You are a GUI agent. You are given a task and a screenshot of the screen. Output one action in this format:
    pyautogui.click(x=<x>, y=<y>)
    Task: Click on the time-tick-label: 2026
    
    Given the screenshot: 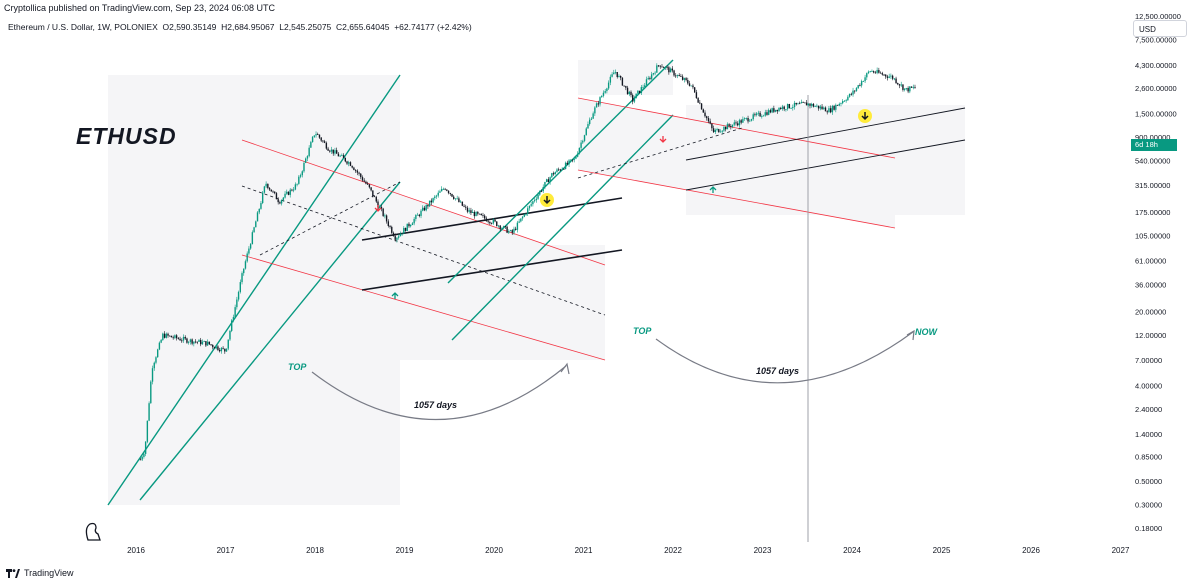 What is the action you would take?
    pyautogui.click(x=1031, y=550)
    